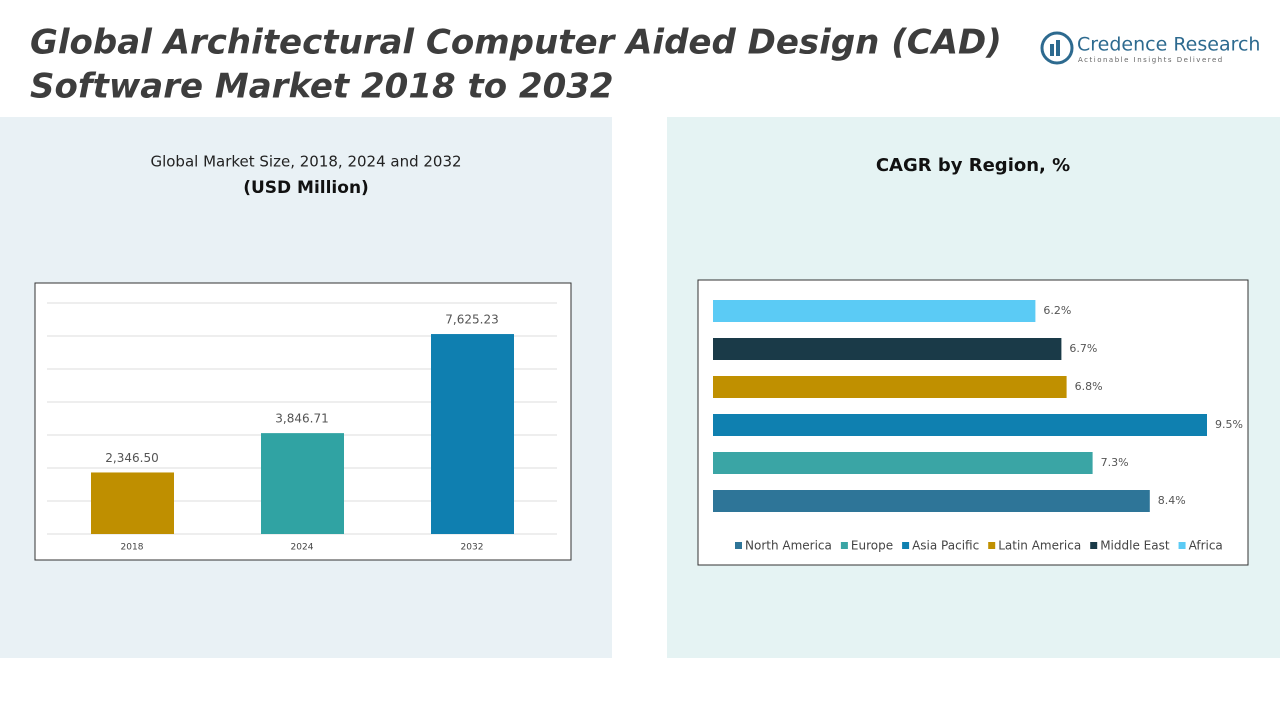 The height and width of the screenshot is (720, 1280). What do you see at coordinates (302, 548) in the screenshot?
I see `x-tick-label: 2024` at bounding box center [302, 548].